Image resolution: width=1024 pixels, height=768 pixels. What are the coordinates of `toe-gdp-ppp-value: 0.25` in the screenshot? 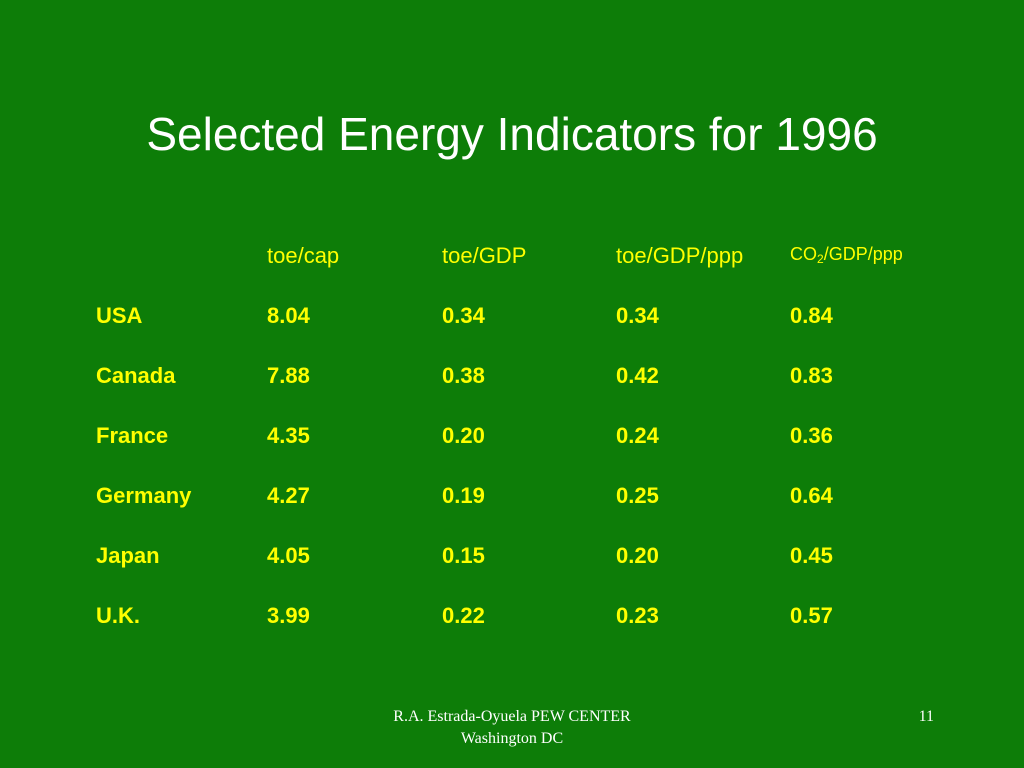 It's located at (637, 495).